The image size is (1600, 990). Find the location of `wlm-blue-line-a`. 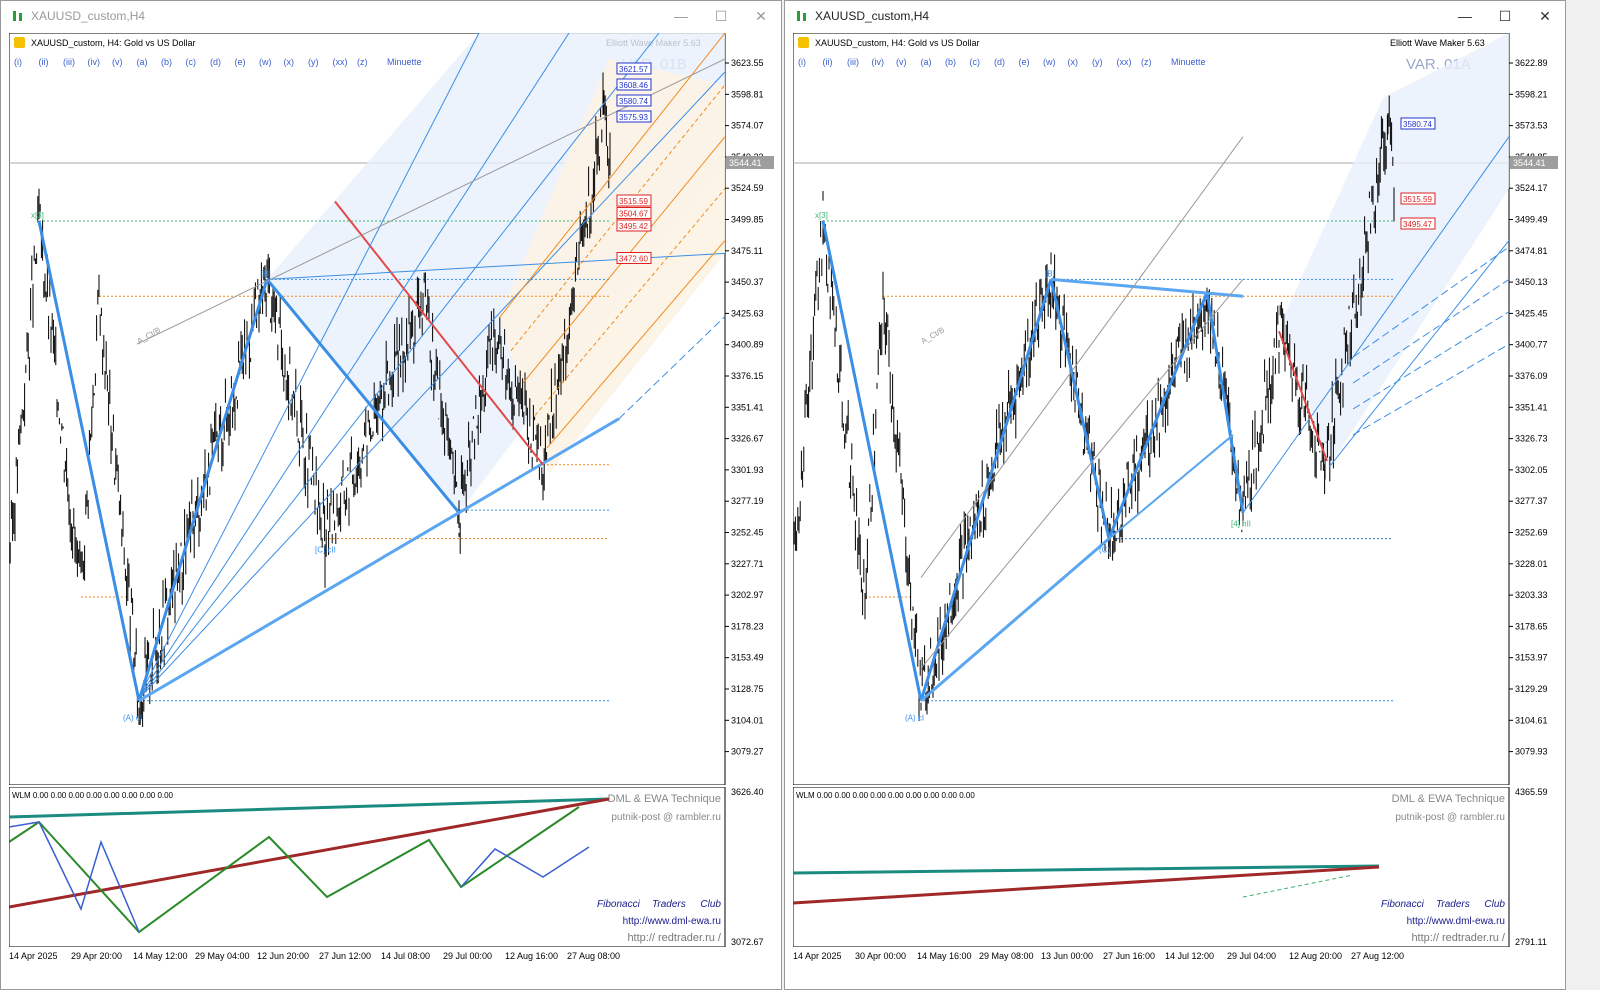

wlm-blue-line-a is located at coordinates (74, 877).